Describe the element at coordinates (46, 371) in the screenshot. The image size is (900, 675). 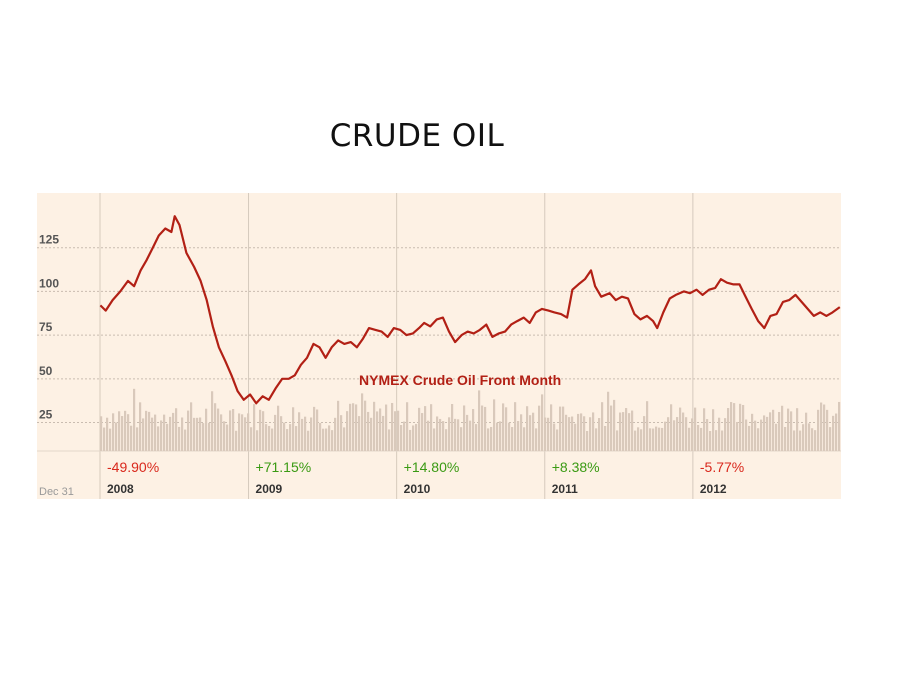
I see `y-tick-label: 50` at that location.